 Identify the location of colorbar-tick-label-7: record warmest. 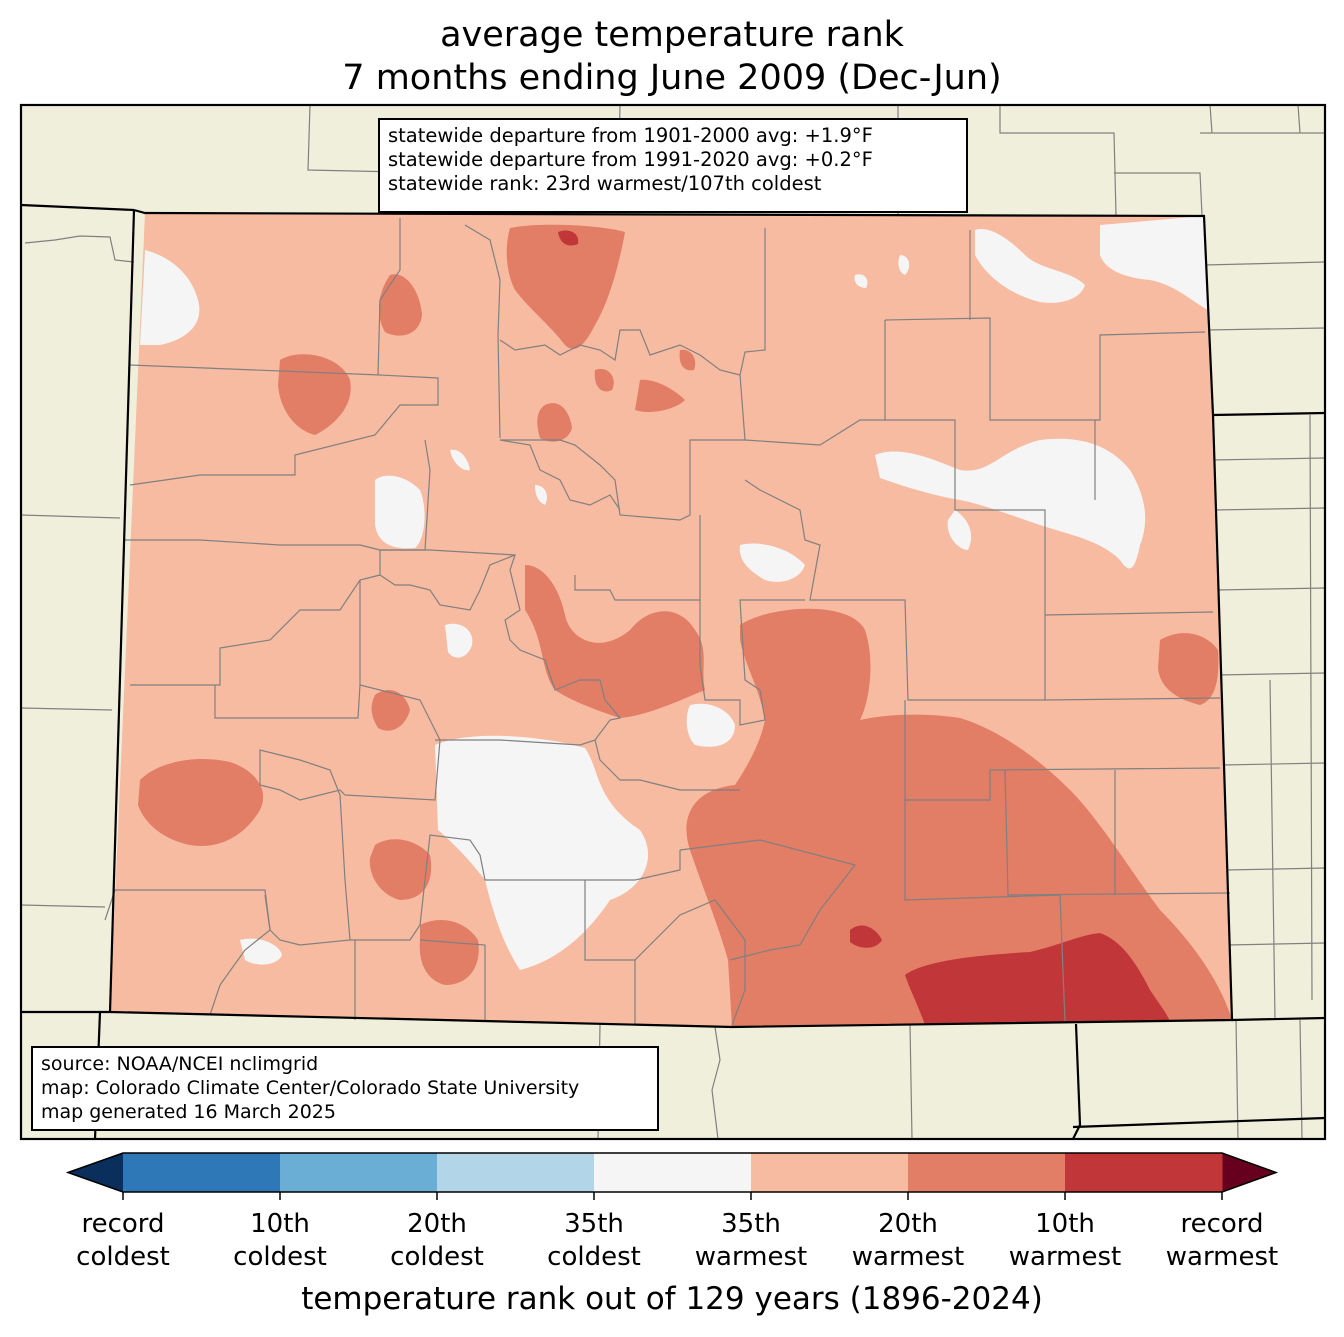
(1222, 1241).